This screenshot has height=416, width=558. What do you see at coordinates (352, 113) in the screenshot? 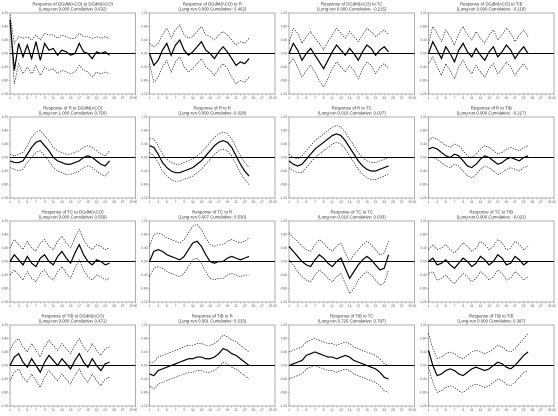
I see `panel-subtitle: (Long-run 0.010 Cumulative: 0.027)` at bounding box center [352, 113].